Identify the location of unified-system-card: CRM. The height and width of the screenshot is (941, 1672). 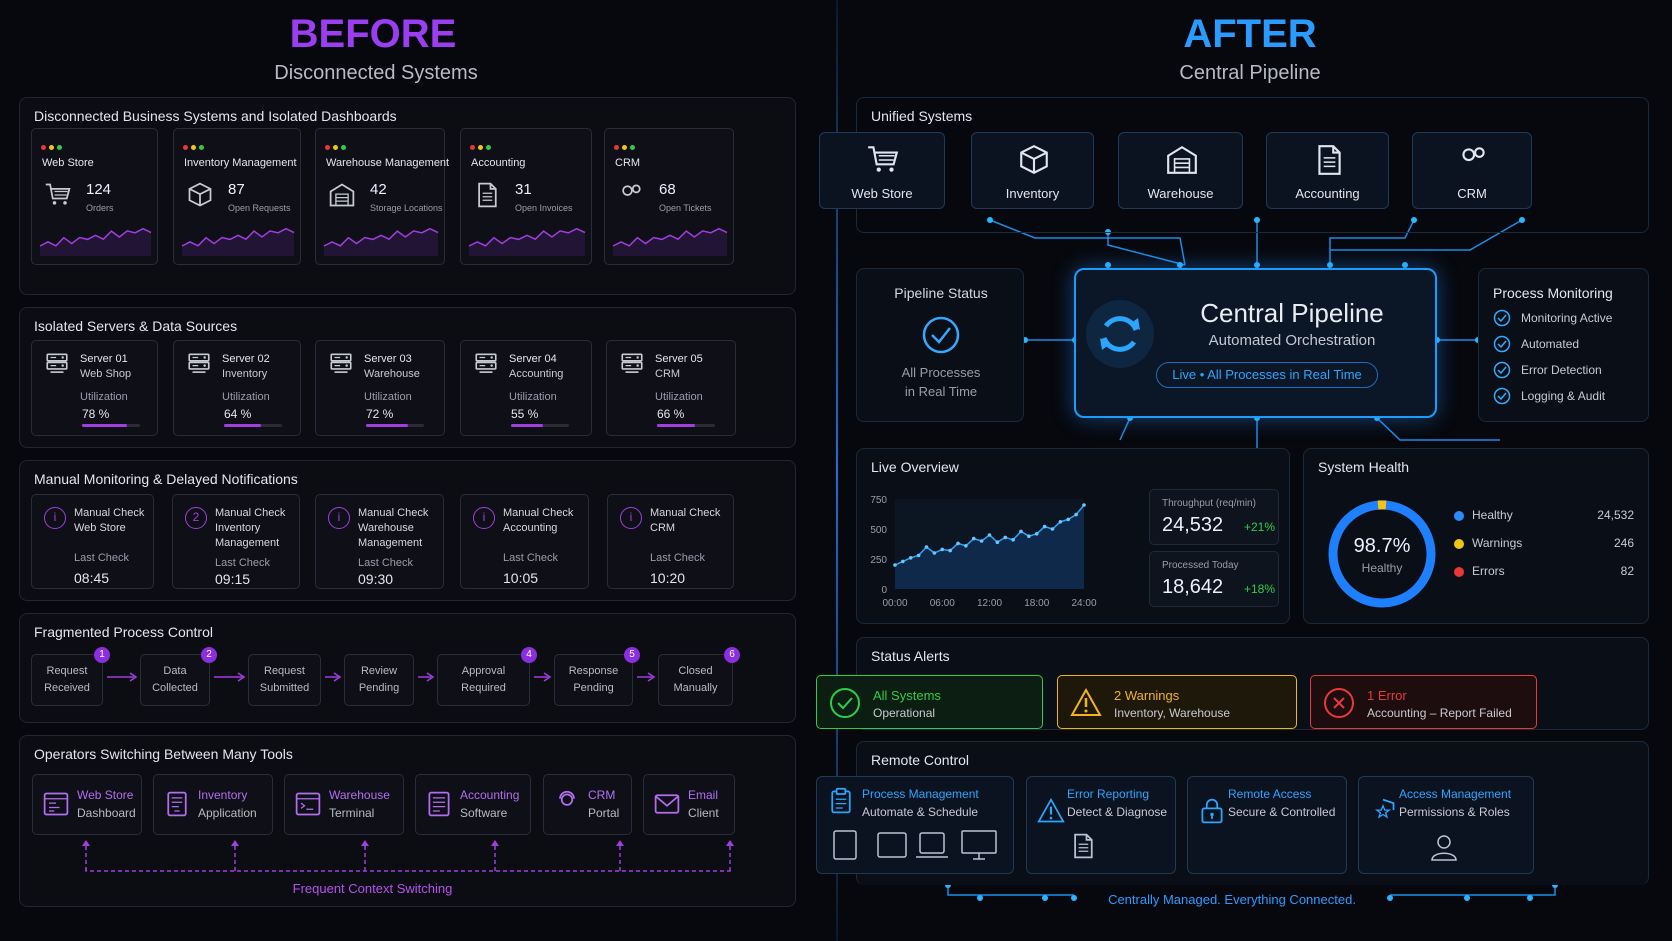
(1472, 170).